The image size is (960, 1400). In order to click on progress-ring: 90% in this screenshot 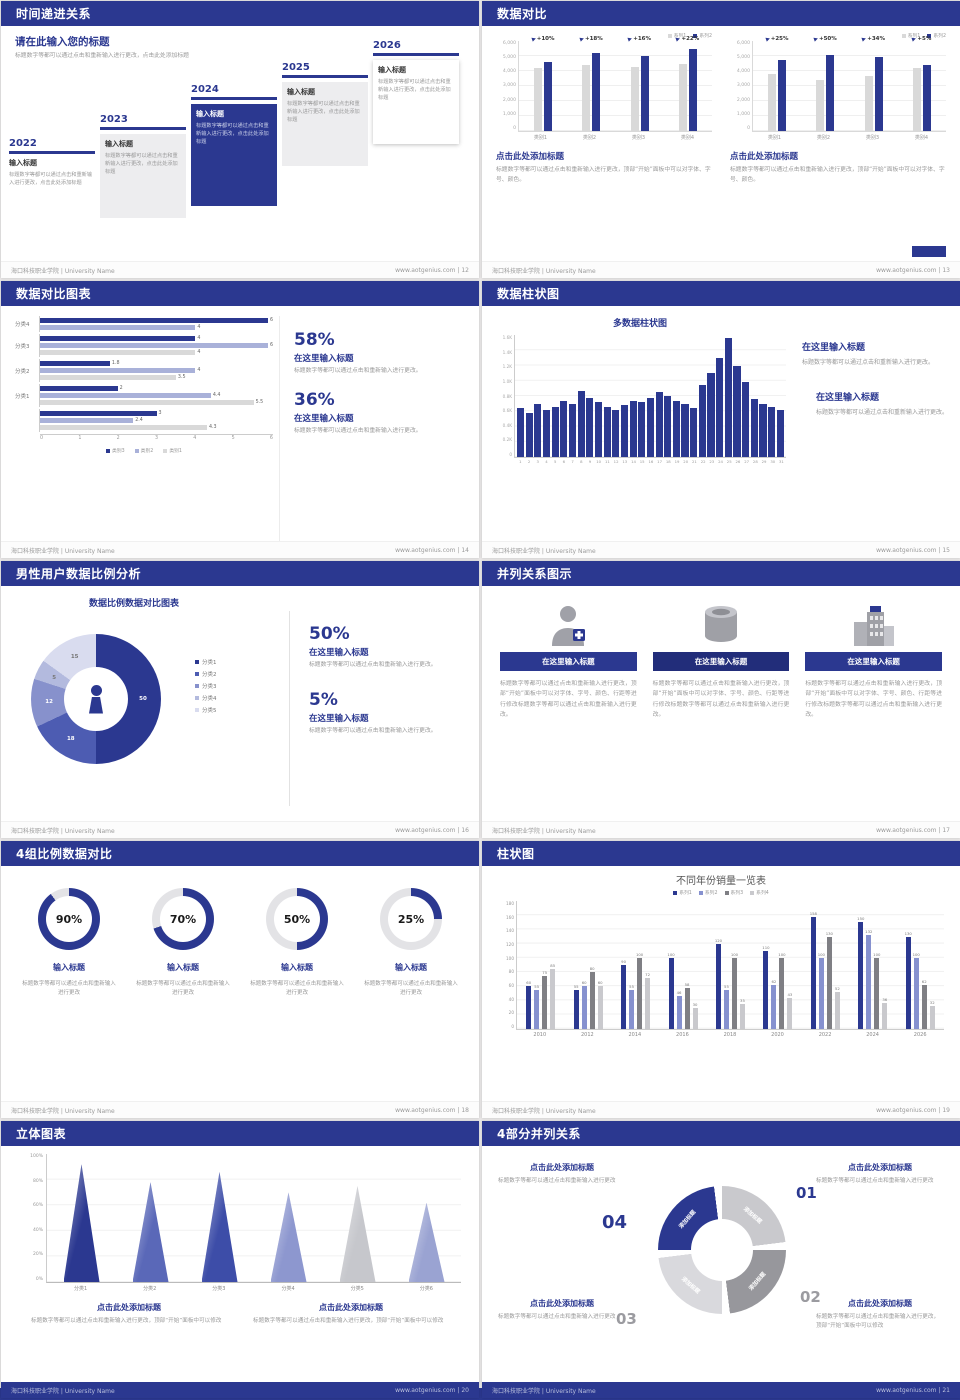, I will do `click(69, 919)`.